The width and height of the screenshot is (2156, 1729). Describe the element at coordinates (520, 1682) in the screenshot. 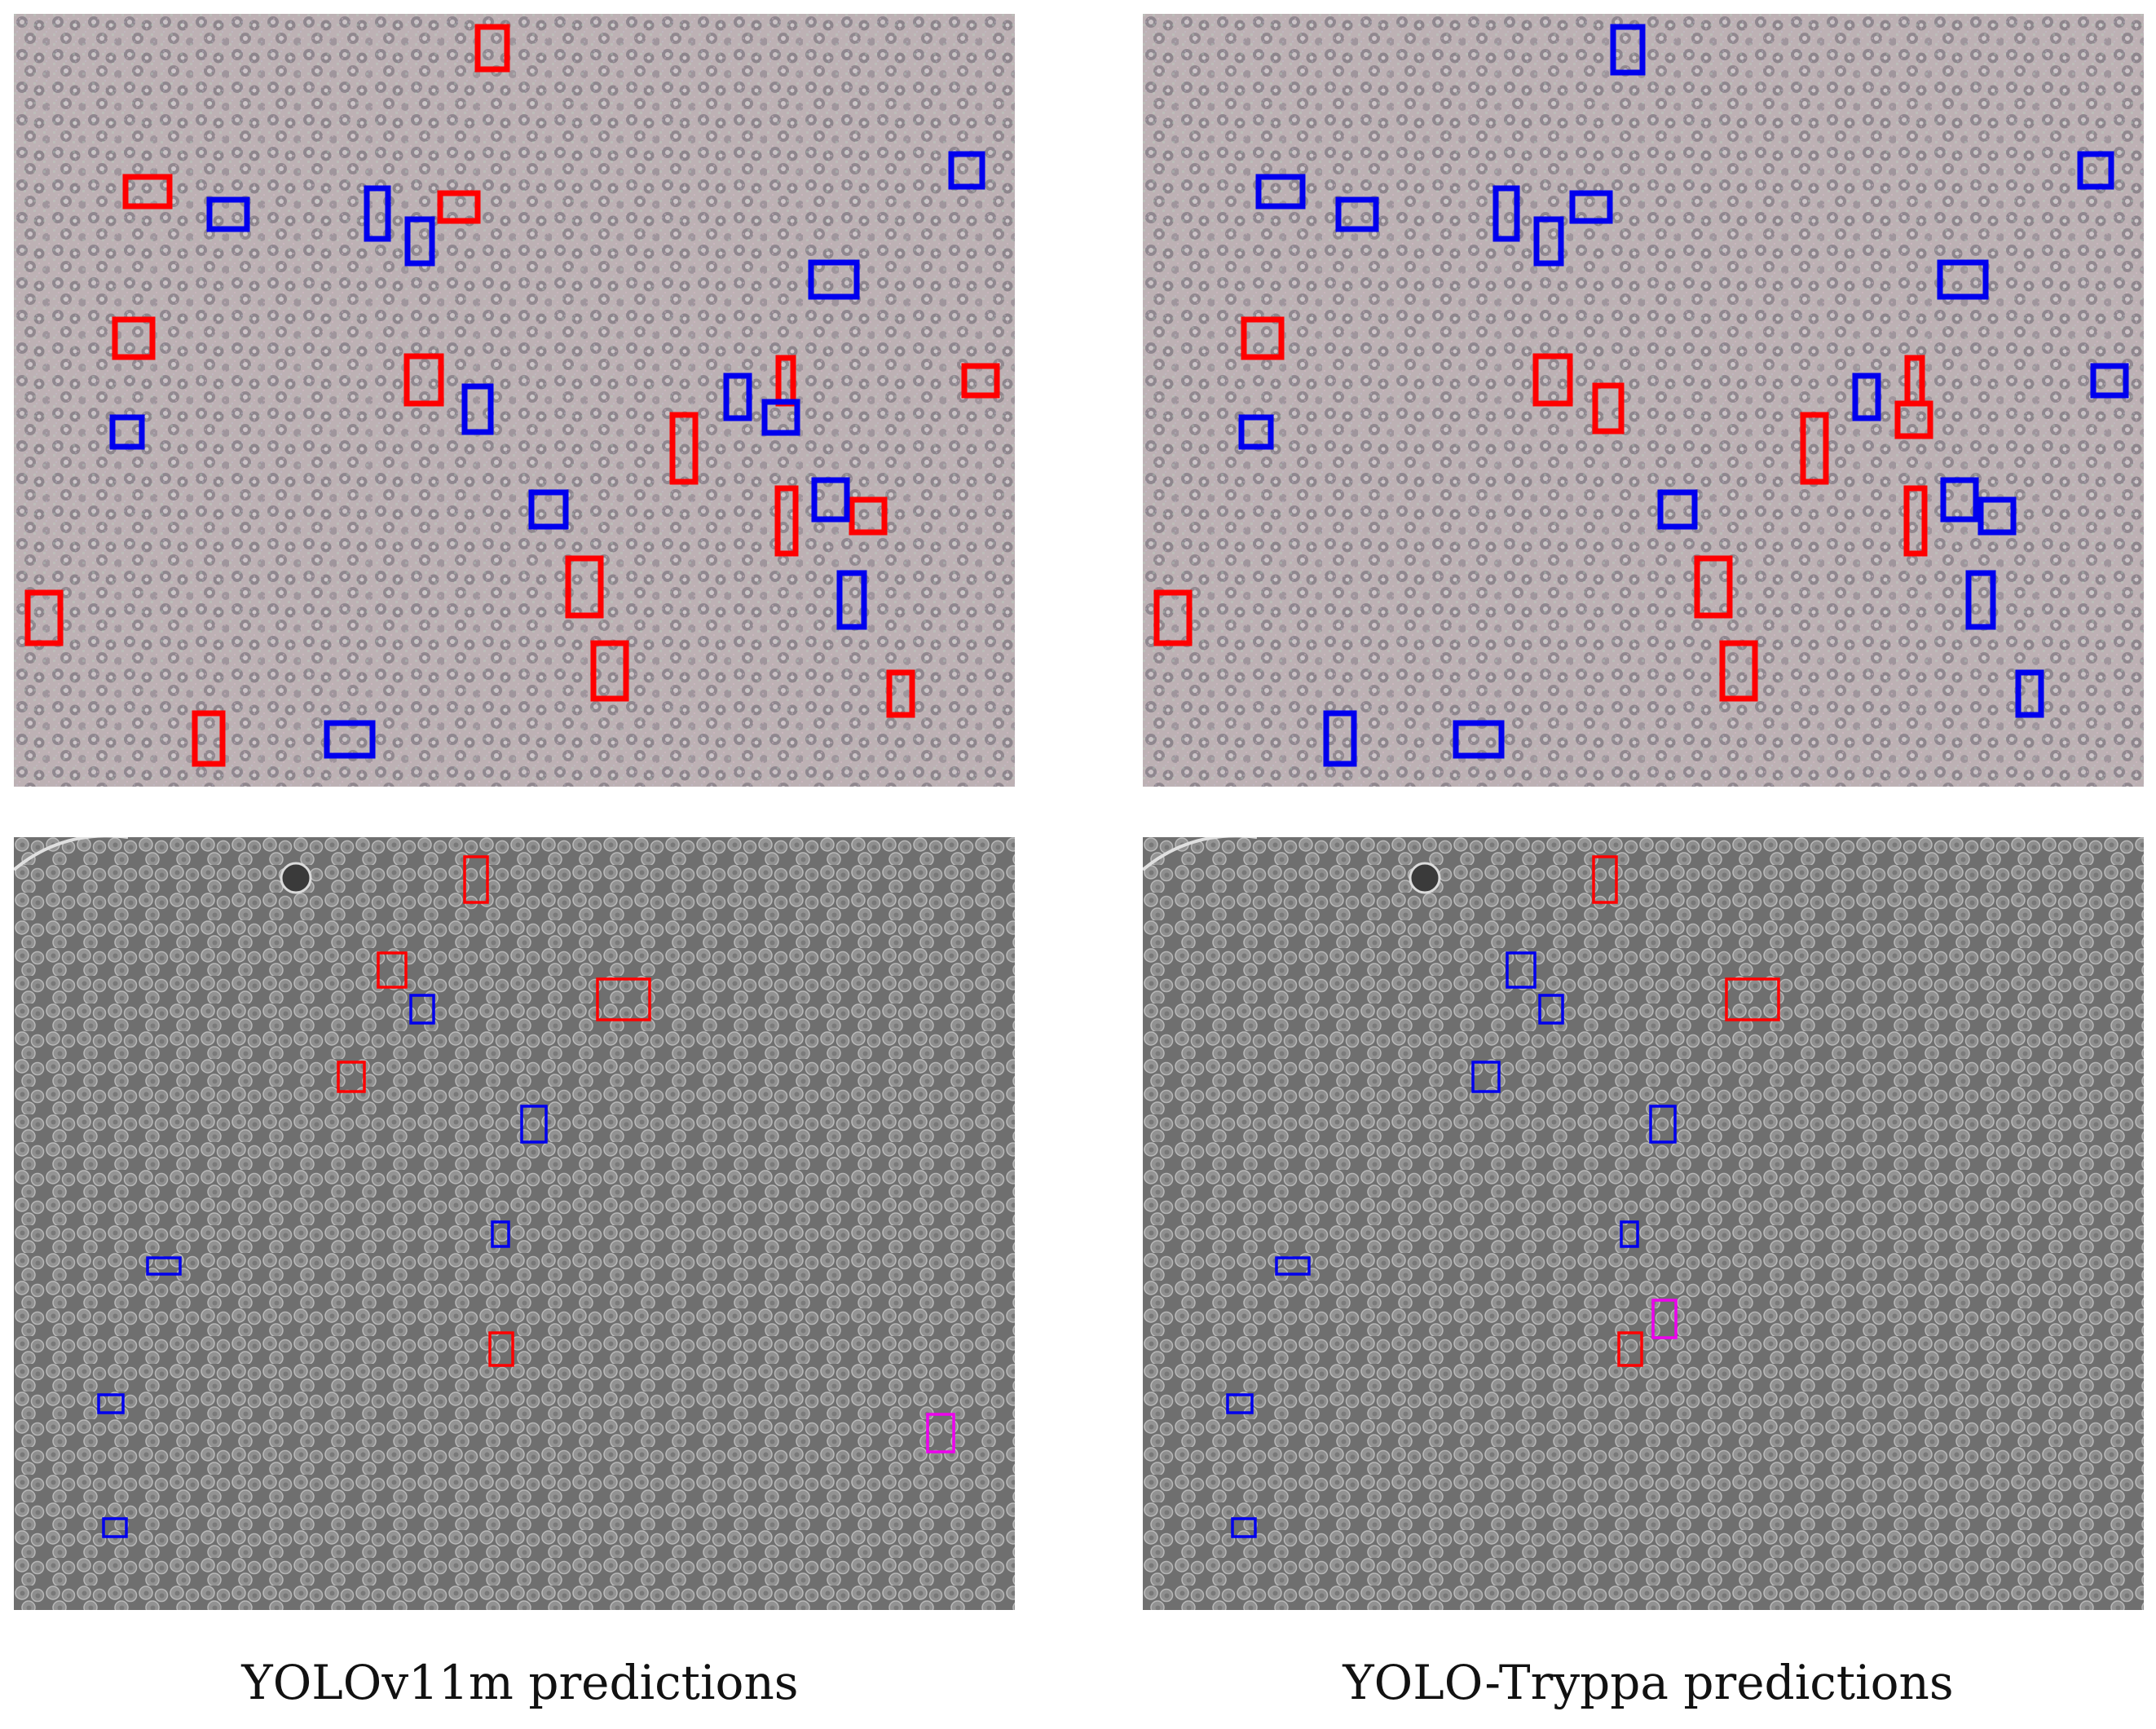

I see `caption-yolov11m: YOLOv11m predictions` at that location.